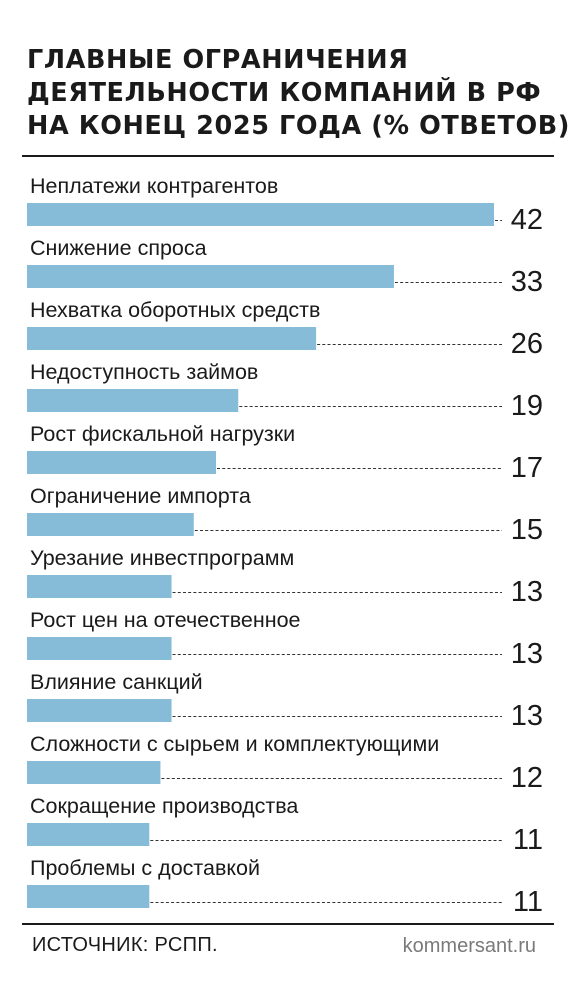 This screenshot has height=1000, width=576. What do you see at coordinates (288, 156) in the screenshot?
I see `top-divider` at bounding box center [288, 156].